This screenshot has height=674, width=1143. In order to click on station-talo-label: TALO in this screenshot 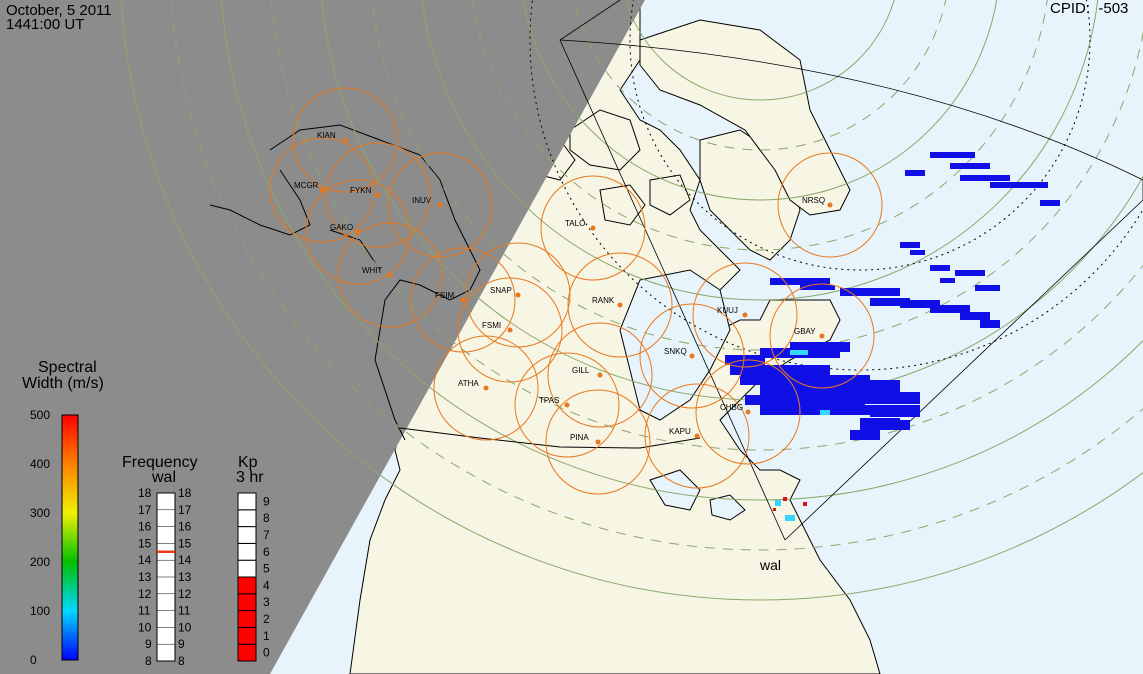, I will do `click(575, 223)`.